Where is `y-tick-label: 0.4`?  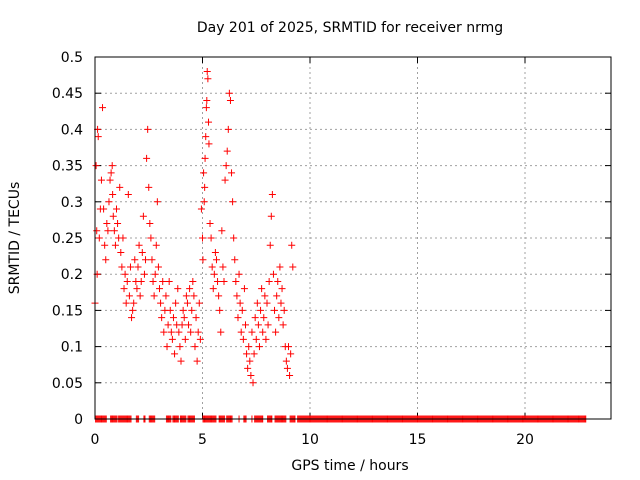
y-tick-label: 0.4 is located at coordinates (72, 130).